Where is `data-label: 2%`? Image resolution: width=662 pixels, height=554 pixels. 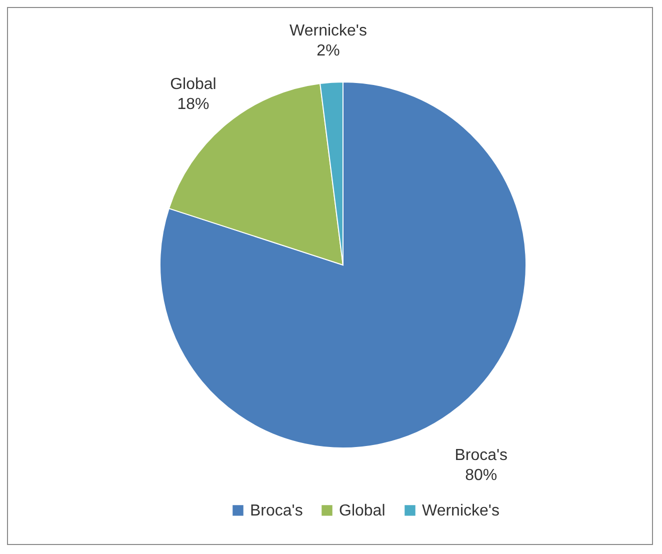 data-label: 2% is located at coordinates (328, 51).